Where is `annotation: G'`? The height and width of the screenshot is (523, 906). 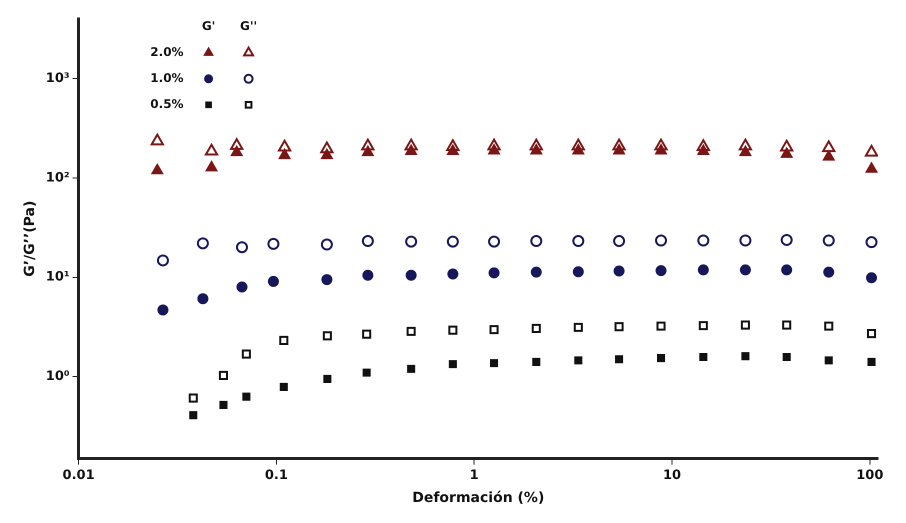
annotation: G' is located at coordinates (209, 25).